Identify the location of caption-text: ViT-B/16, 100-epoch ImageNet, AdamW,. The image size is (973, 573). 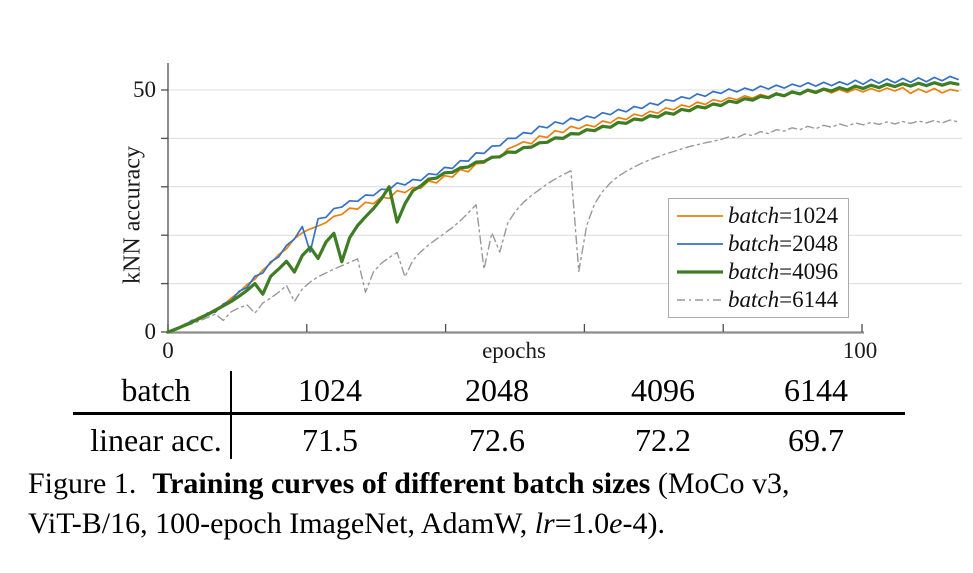
(281, 523).